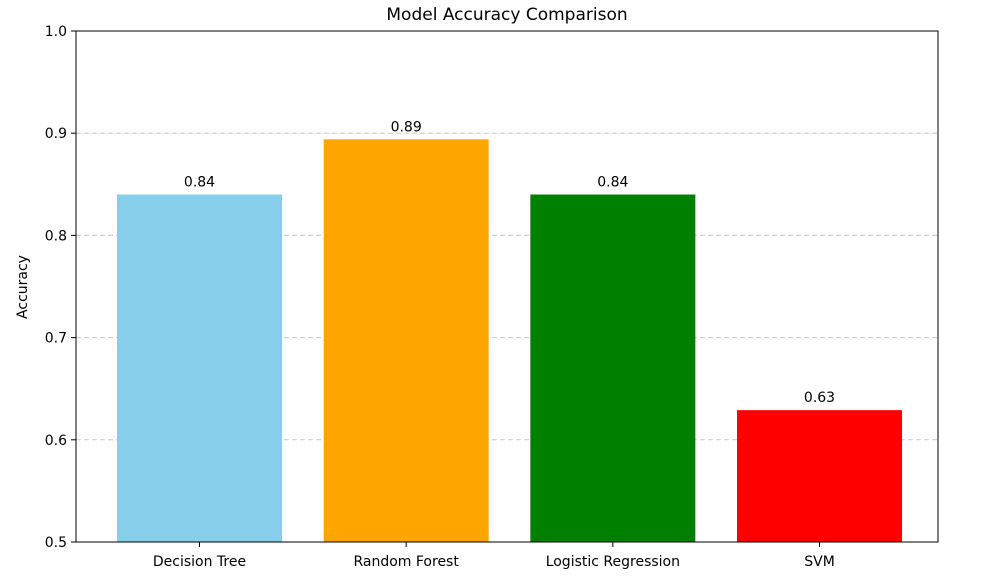 Image resolution: width=990 pixels, height=578 pixels. What do you see at coordinates (56, 32) in the screenshot?
I see `y-tick-label: 1.0` at bounding box center [56, 32].